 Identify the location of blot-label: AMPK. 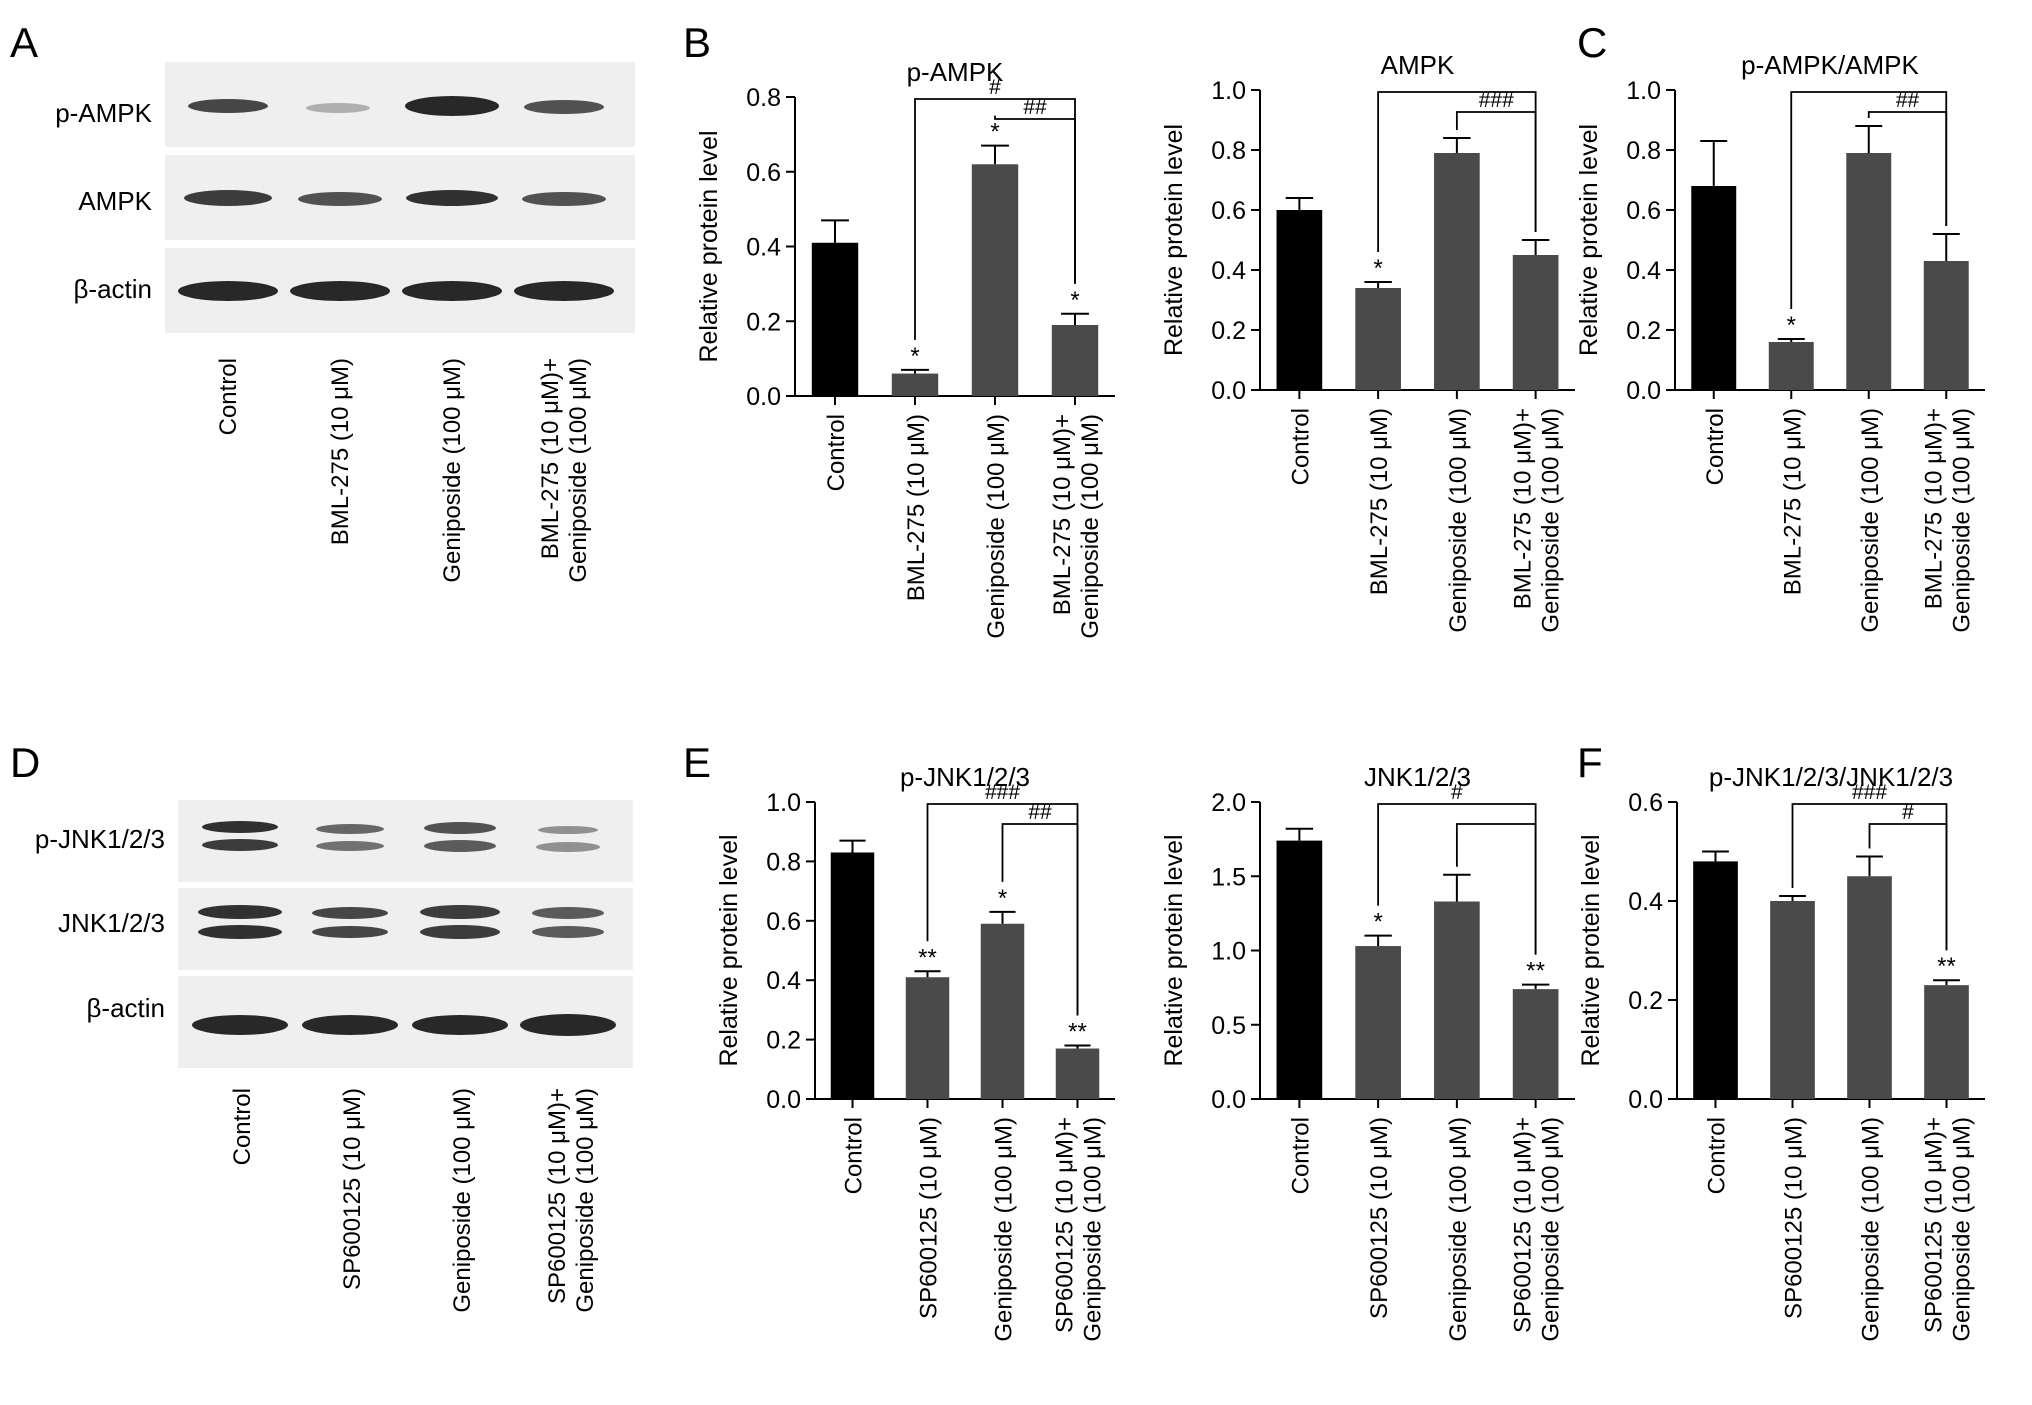
(115, 201).